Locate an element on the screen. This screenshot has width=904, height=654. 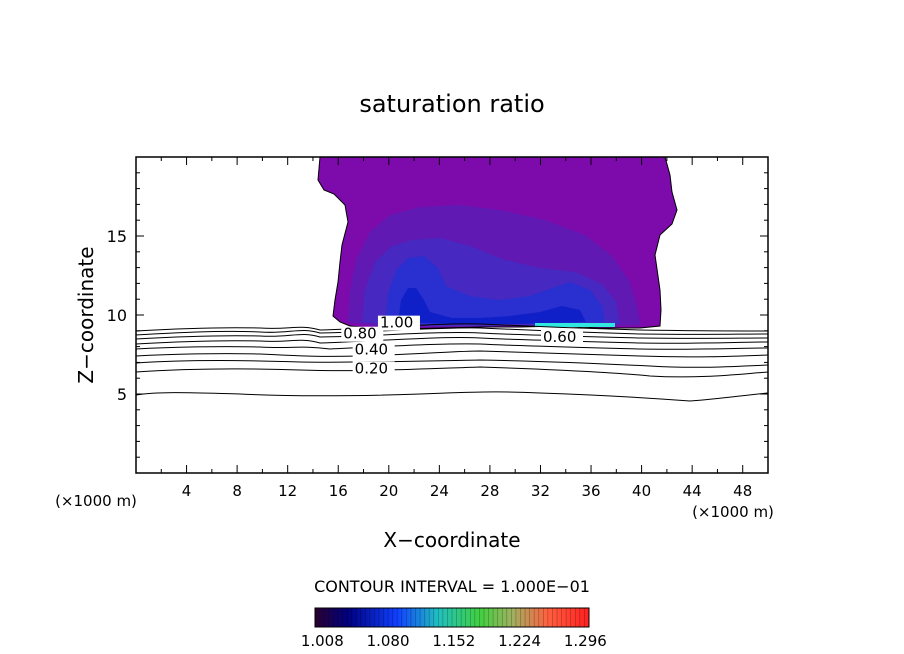
colorbar is located at coordinates (452, 617).